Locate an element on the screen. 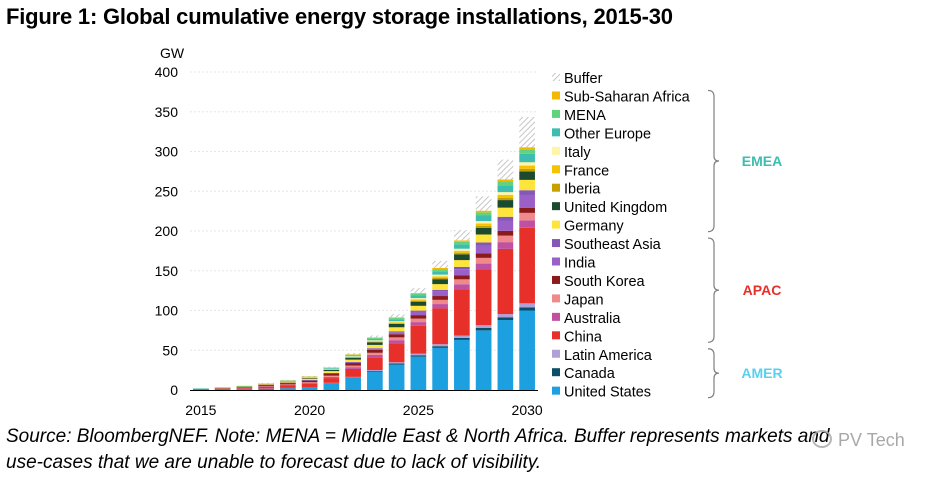 This screenshot has height=481, width=952. y-tick-label: 0 is located at coordinates (174, 390).